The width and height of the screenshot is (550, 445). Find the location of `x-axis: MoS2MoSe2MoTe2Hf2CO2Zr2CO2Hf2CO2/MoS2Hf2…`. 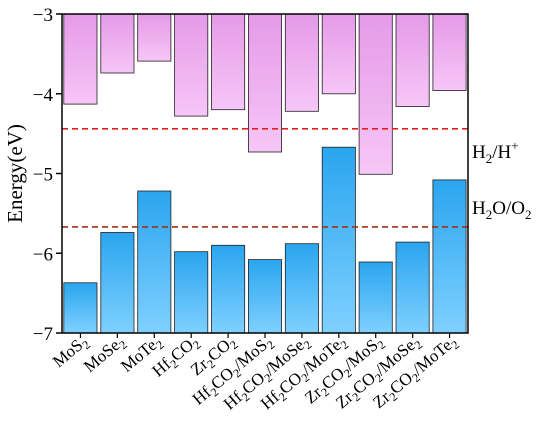

x-axis: MoS2MoSe2MoTe2Hf2CO2Zr2CO2Hf2CO2/MoS2Hf2… is located at coordinates (255, 373).